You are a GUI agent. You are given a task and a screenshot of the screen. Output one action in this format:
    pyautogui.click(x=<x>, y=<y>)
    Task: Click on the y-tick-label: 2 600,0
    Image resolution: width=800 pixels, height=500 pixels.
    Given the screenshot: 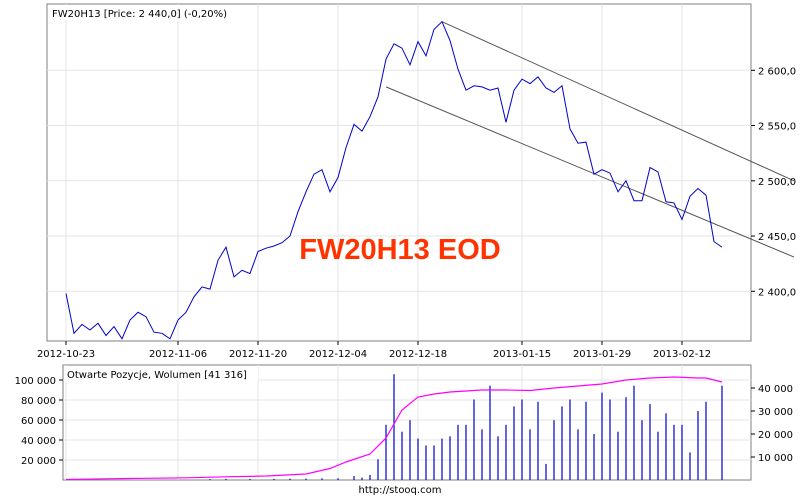 What is the action you would take?
    pyautogui.click(x=777, y=71)
    